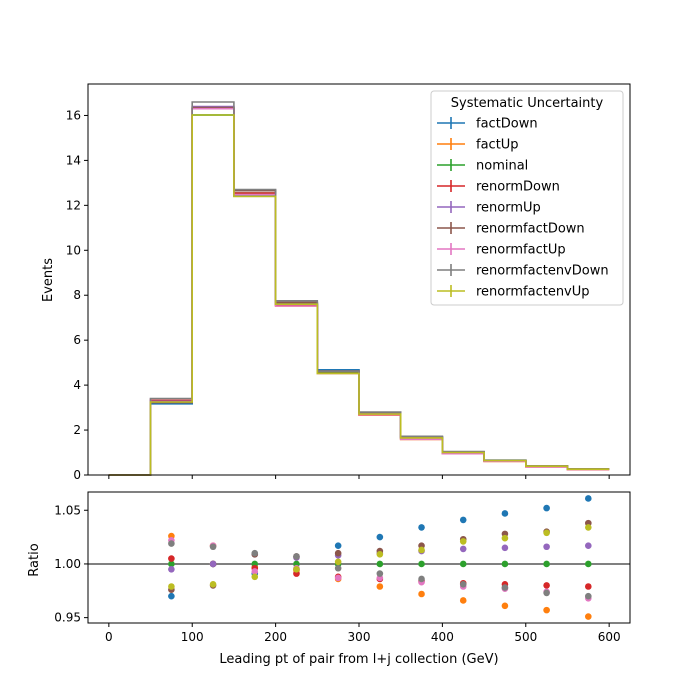 The width and height of the screenshot is (700, 700). What do you see at coordinates (109, 637) in the screenshot?
I see `x-tick-label: 0` at bounding box center [109, 637].